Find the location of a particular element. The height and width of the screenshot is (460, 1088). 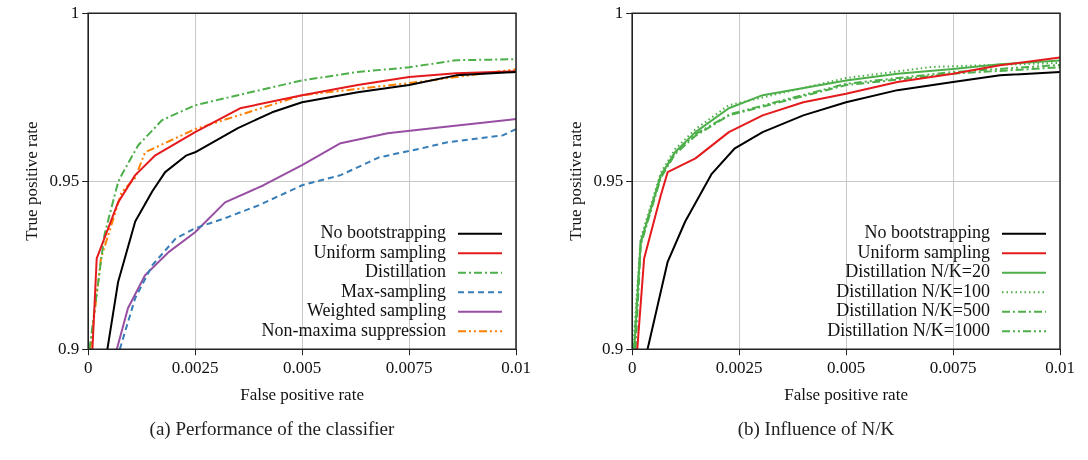

text: (a) Performance of the classifier is located at coordinates (272, 429).